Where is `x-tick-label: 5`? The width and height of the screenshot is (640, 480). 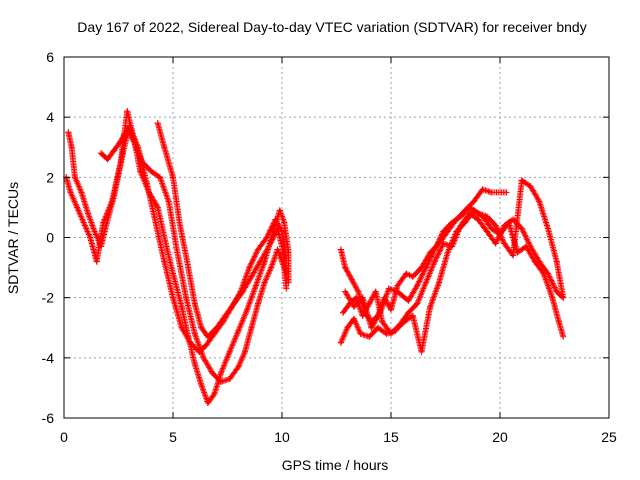
x-tick-label: 5 is located at coordinates (173, 437).